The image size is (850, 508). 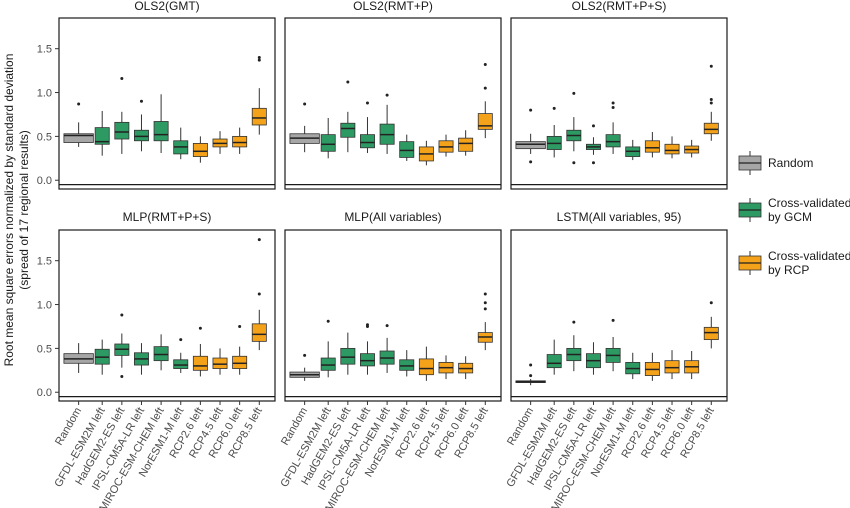 I want to click on panel-title: OLS2(RMT+P+S), so click(x=619, y=6).